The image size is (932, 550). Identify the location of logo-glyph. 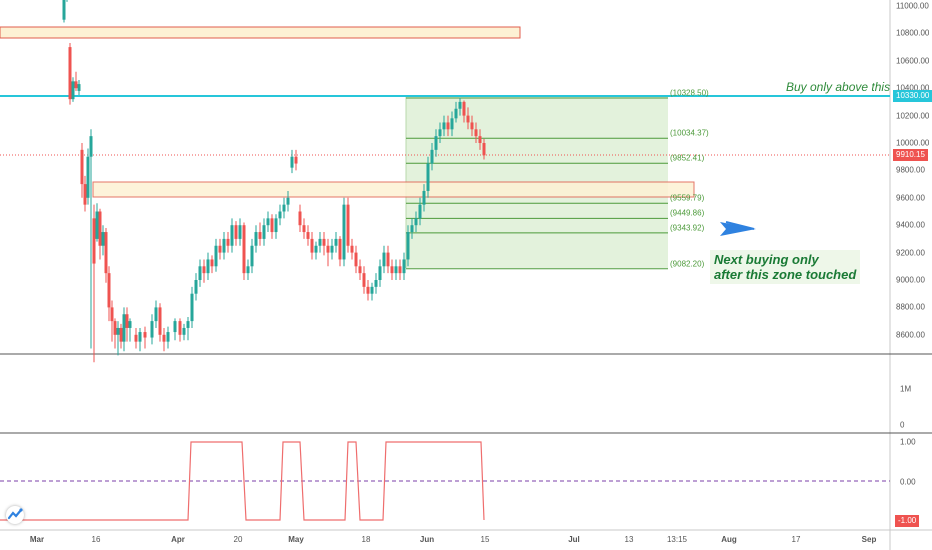
(15, 514).